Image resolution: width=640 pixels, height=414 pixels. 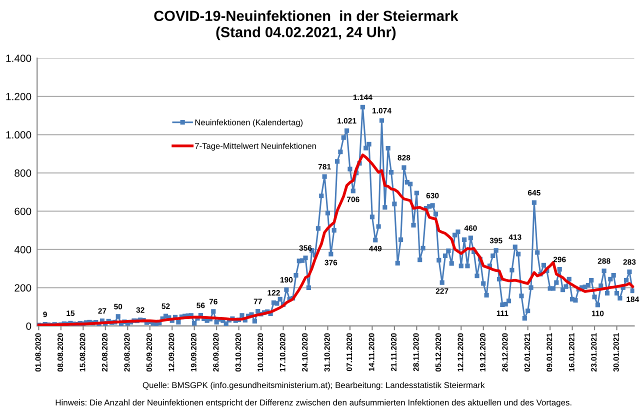 What do you see at coordinates (313, 386) in the screenshot?
I see `source-note: Quelle: BMSGPK (info.gesundheitsministerium.at); Bearbeitung: Landesstatistik Steiermark` at bounding box center [313, 386].